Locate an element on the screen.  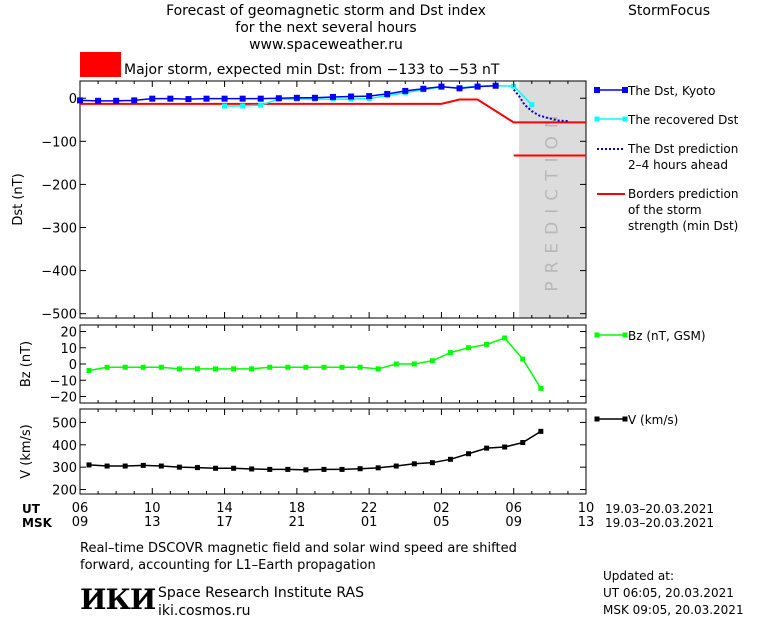
v-ytick-label: 300 is located at coordinates (64, 468).